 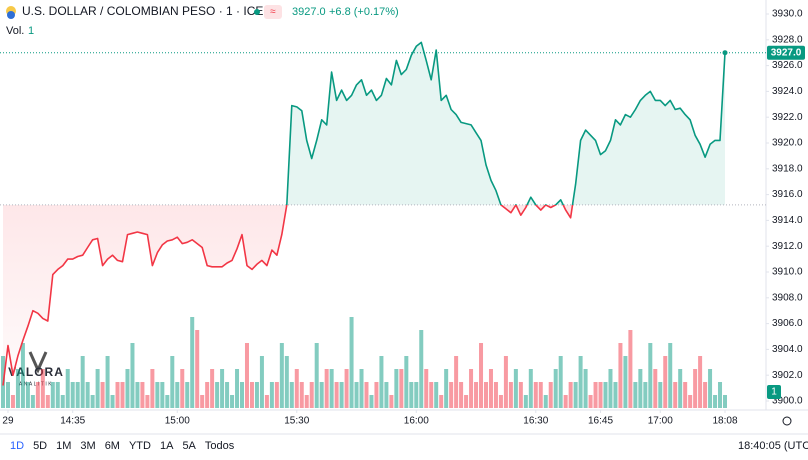 What do you see at coordinates (112, 446) in the screenshot?
I see `range-button: 6M` at bounding box center [112, 446].